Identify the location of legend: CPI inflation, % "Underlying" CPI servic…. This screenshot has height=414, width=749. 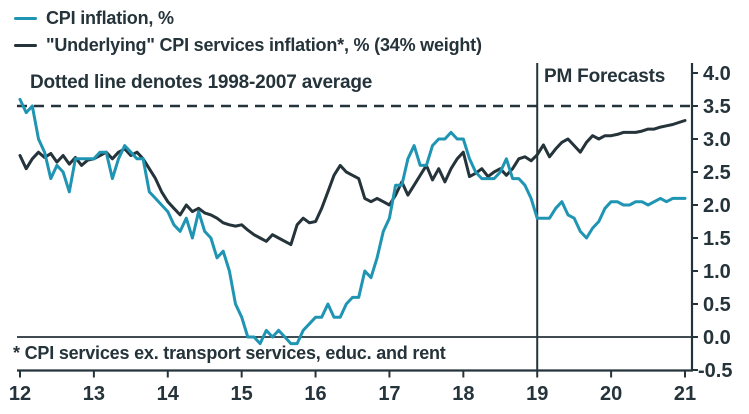
(247, 32).